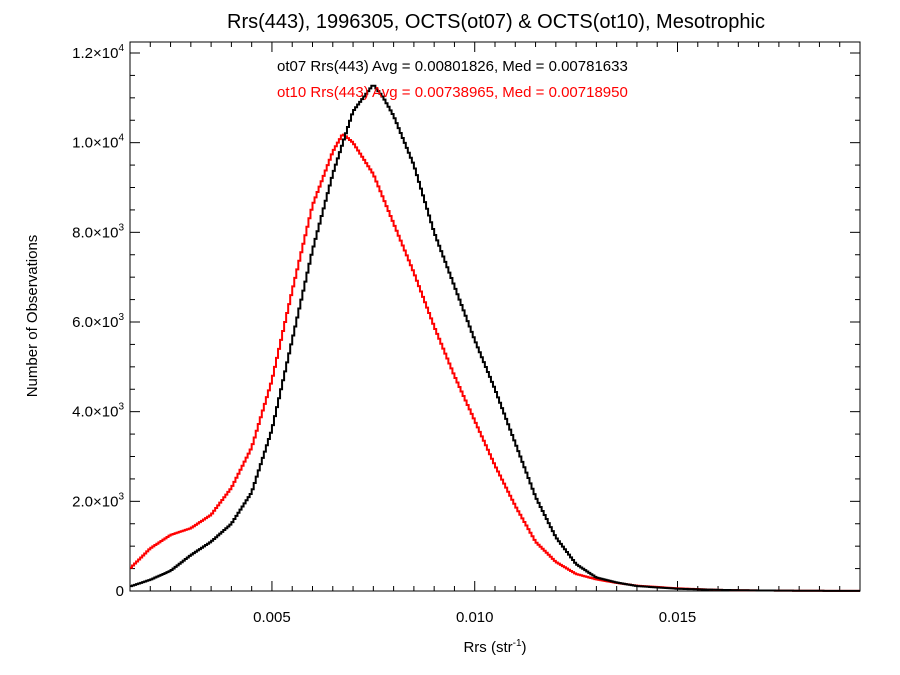 This screenshot has height=675, width=900. What do you see at coordinates (98, 231) in the screenshot?
I see `y-tick-label: 8.0×10³` at bounding box center [98, 231].